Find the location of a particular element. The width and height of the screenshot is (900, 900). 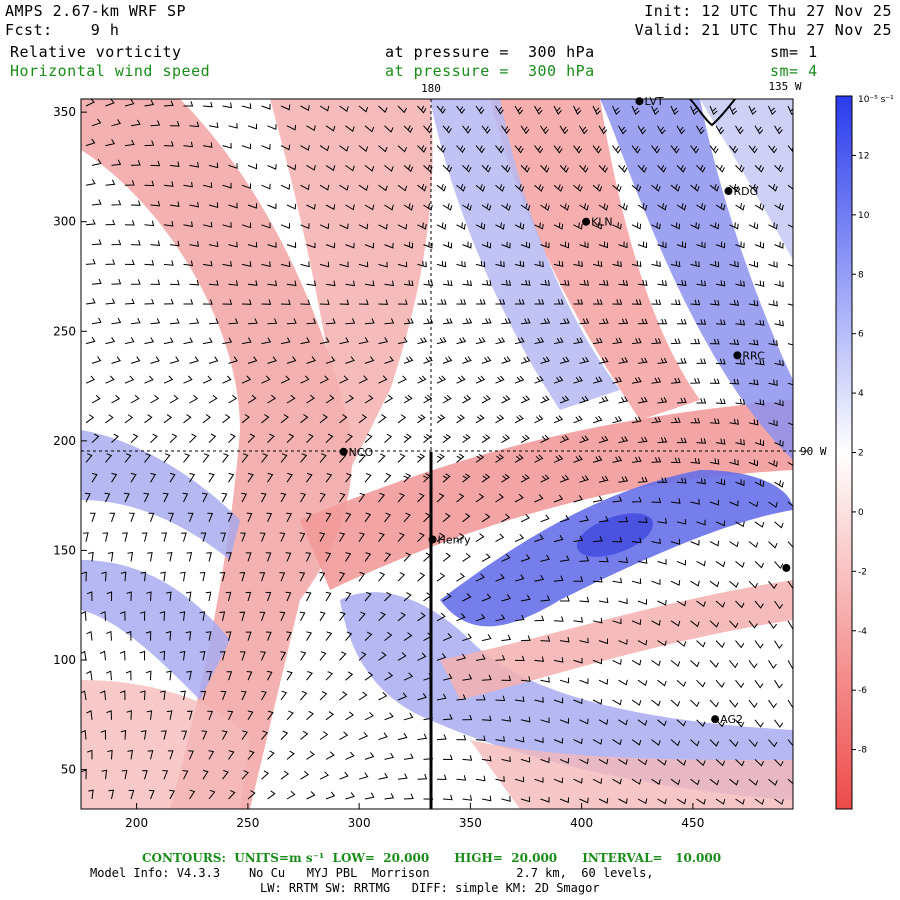

x-tick-label: 300 is located at coordinates (359, 823).